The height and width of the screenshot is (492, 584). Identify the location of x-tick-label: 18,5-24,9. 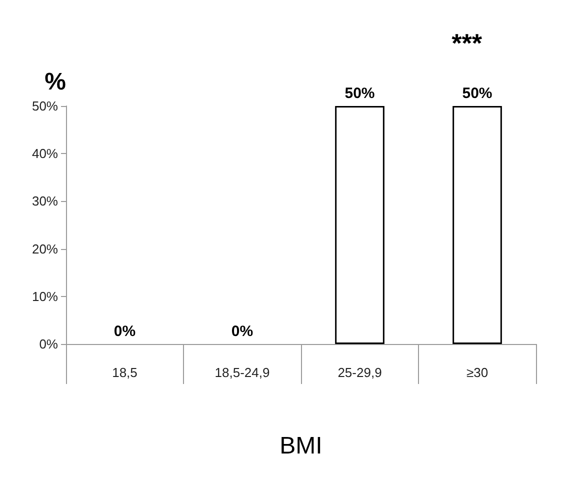
(242, 372).